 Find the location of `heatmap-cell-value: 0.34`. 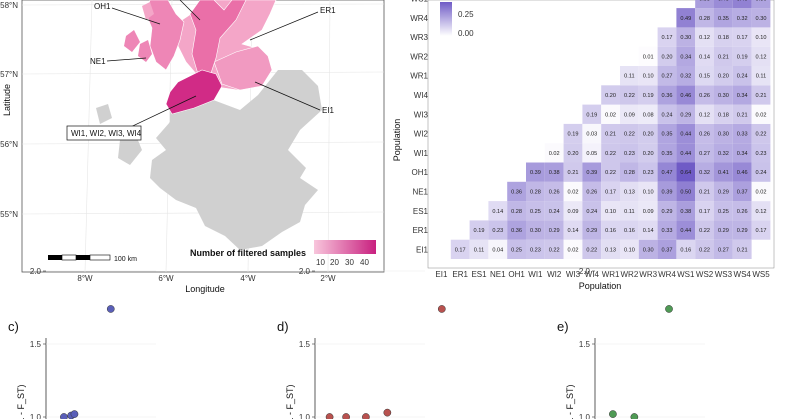

heatmap-cell-value: 0.34 is located at coordinates (742, 96).